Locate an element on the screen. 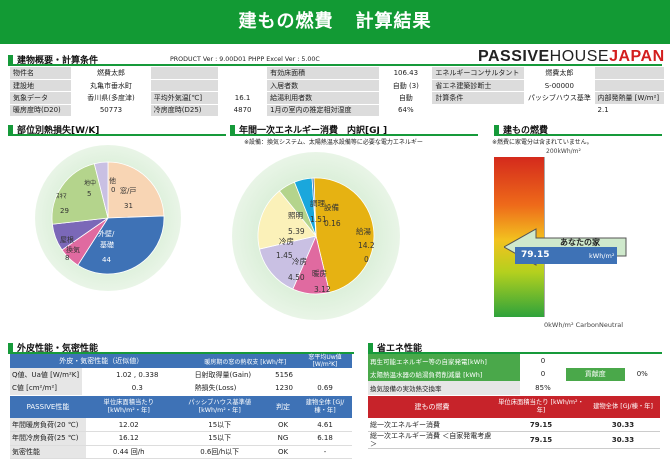 The image size is (670, 473). envelope-cell: 1230 is located at coordinates (284, 388).